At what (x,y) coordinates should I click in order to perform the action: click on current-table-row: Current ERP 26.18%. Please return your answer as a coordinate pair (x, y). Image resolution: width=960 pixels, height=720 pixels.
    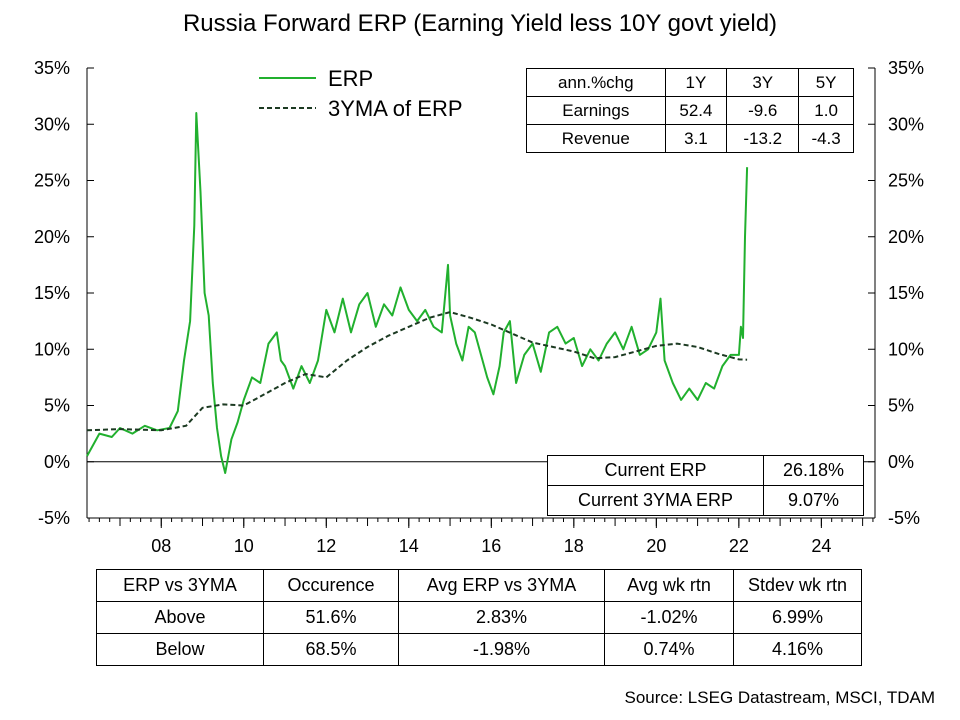
    Looking at the image, I should click on (705, 470).